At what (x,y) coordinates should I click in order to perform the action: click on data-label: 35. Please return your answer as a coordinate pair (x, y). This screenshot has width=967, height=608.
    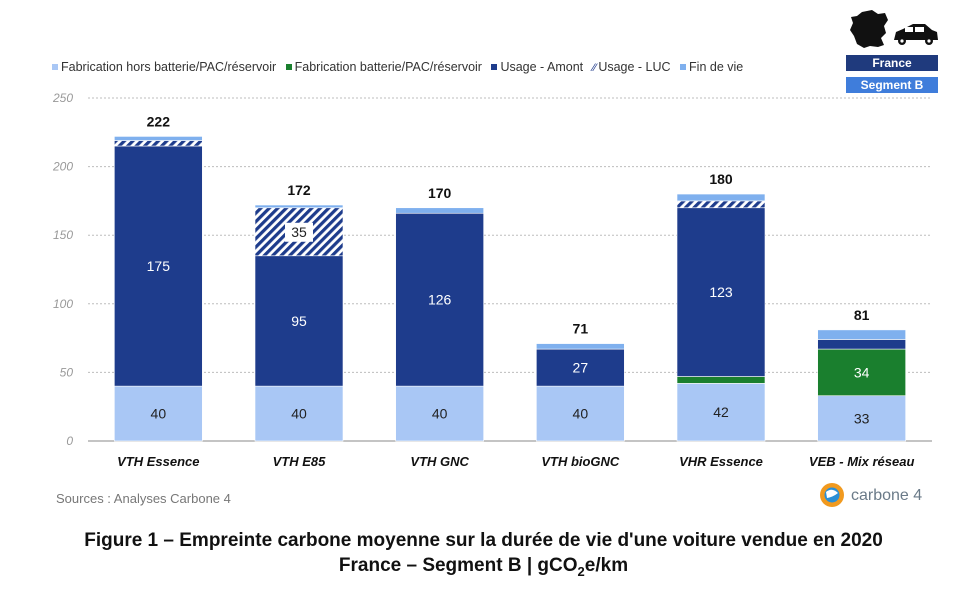
    Looking at the image, I should click on (299, 232).